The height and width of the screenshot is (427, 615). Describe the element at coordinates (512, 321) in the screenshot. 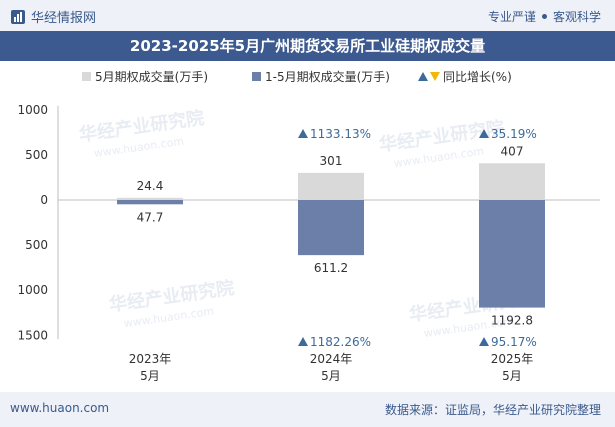

I see `data-label-cumulative: 1192.8` at that location.